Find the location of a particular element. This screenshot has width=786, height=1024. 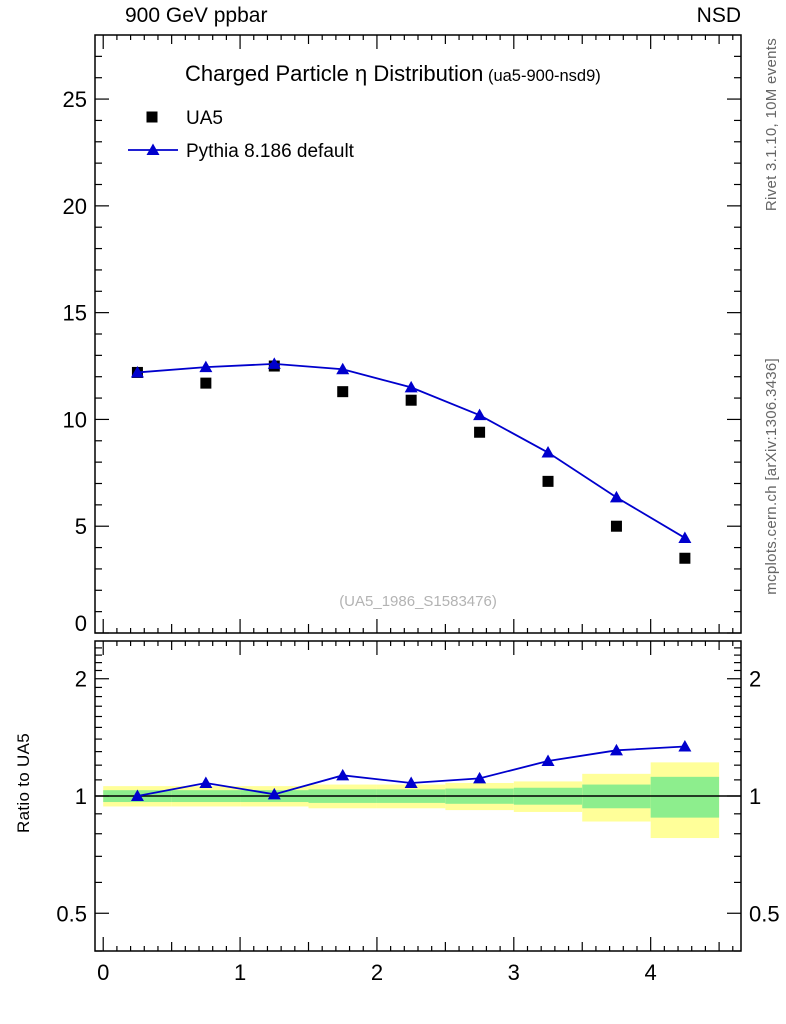

analysis-watermark: (UA5_1986_S1583476) is located at coordinates (418, 601).